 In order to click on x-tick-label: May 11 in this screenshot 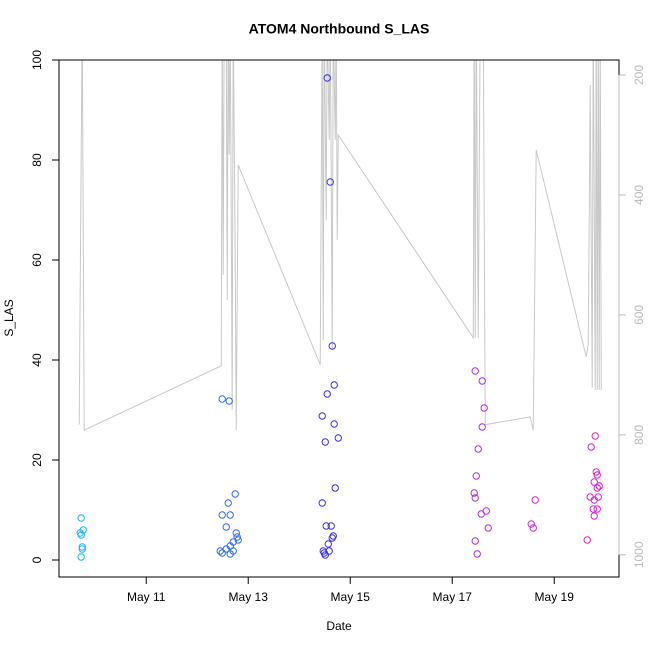, I will do `click(146, 597)`.